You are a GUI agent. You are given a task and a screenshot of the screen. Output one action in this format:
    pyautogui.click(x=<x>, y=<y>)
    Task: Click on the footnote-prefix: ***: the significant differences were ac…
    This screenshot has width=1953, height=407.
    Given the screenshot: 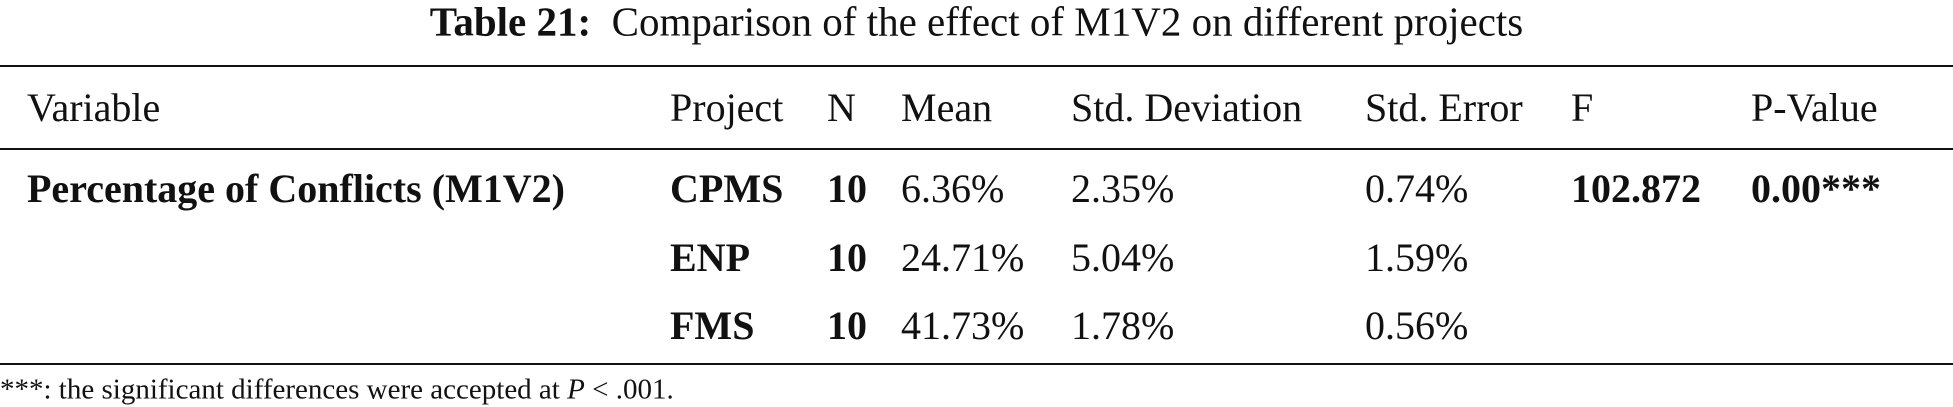 What is the action you would take?
    pyautogui.click(x=284, y=389)
    